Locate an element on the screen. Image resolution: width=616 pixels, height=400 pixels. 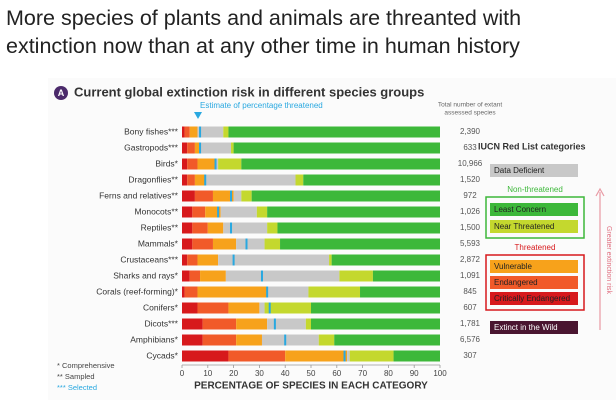
total-label: 1,500 is located at coordinates (470, 227).